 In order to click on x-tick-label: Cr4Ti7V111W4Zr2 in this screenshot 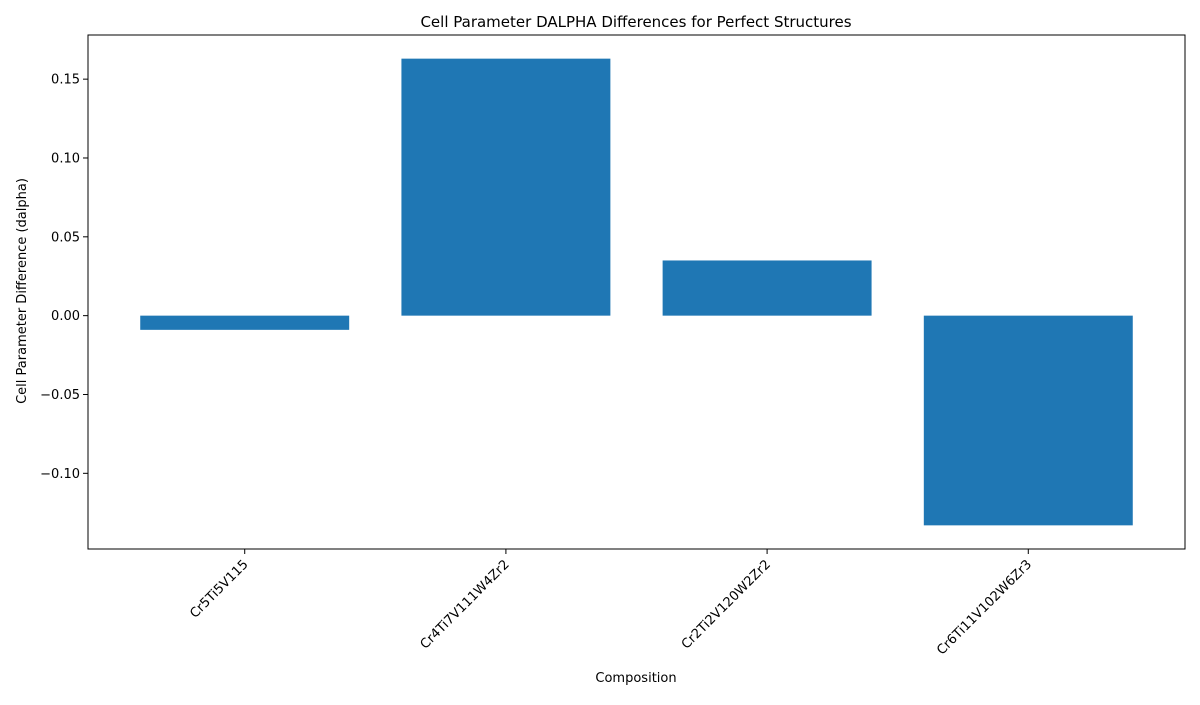, I will do `click(465, 604)`.